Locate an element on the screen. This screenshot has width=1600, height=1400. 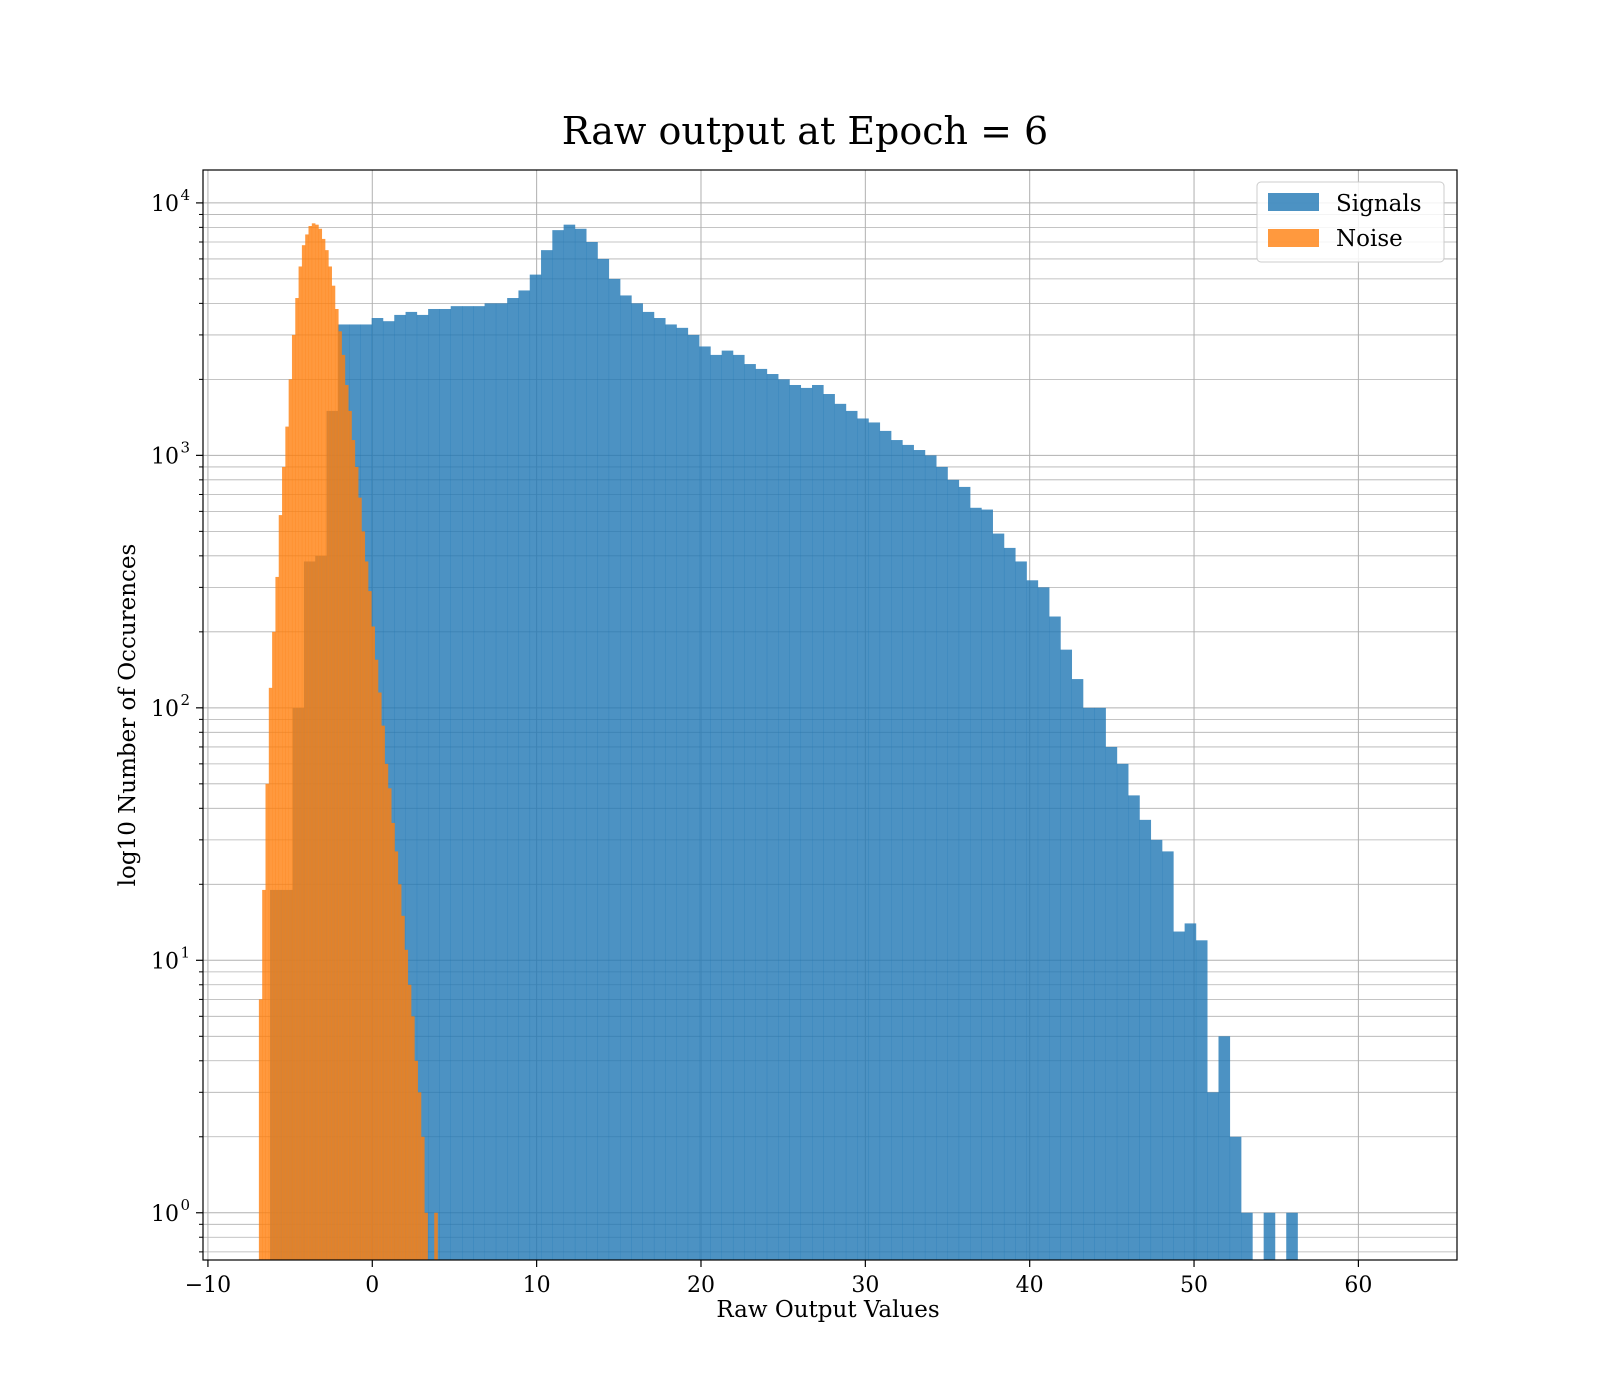
y-axis-label: log10 Number of Occurences is located at coordinates (128, 715).